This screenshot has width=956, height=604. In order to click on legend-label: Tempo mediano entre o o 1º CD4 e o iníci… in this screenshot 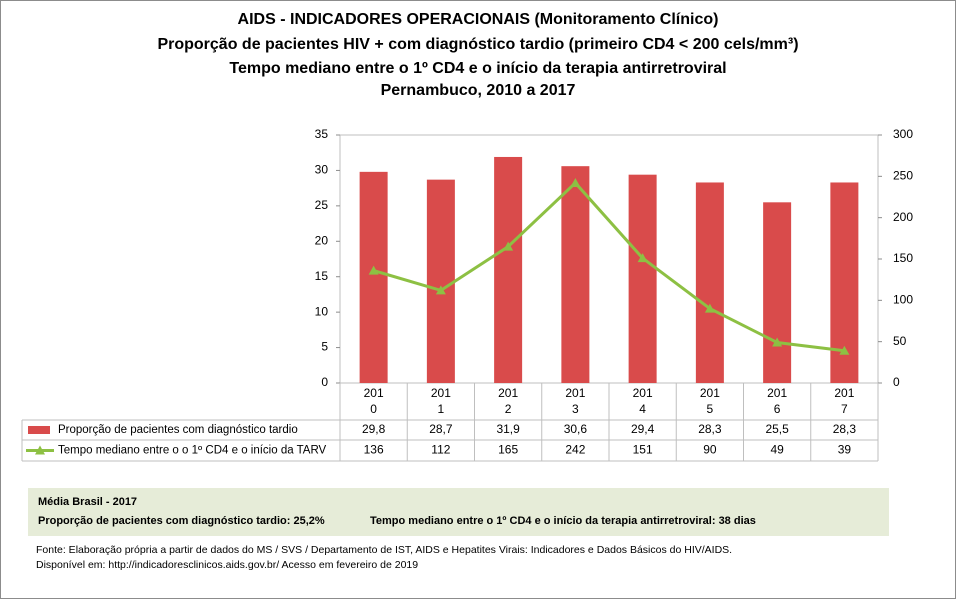, I will do `click(192, 451)`.